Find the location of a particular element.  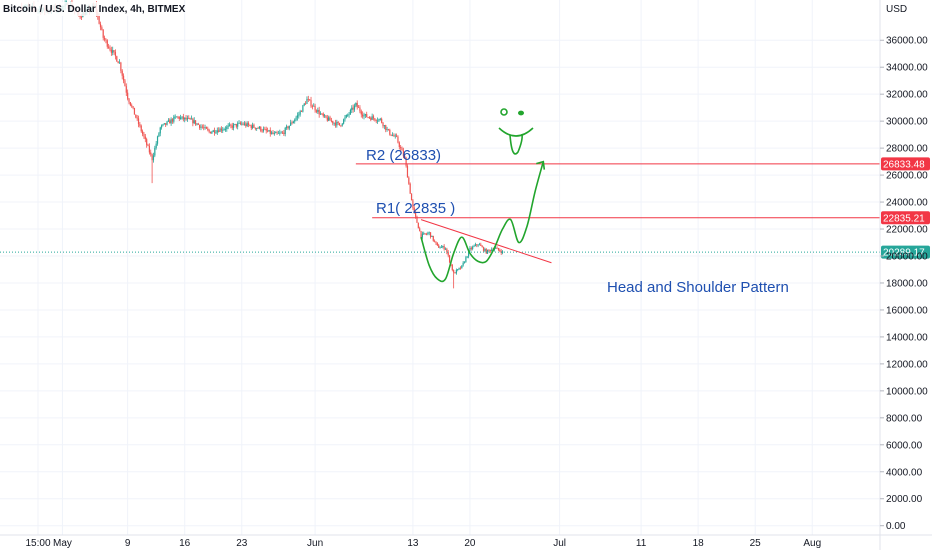

y-tick-label: 24000.00 is located at coordinates (907, 203).